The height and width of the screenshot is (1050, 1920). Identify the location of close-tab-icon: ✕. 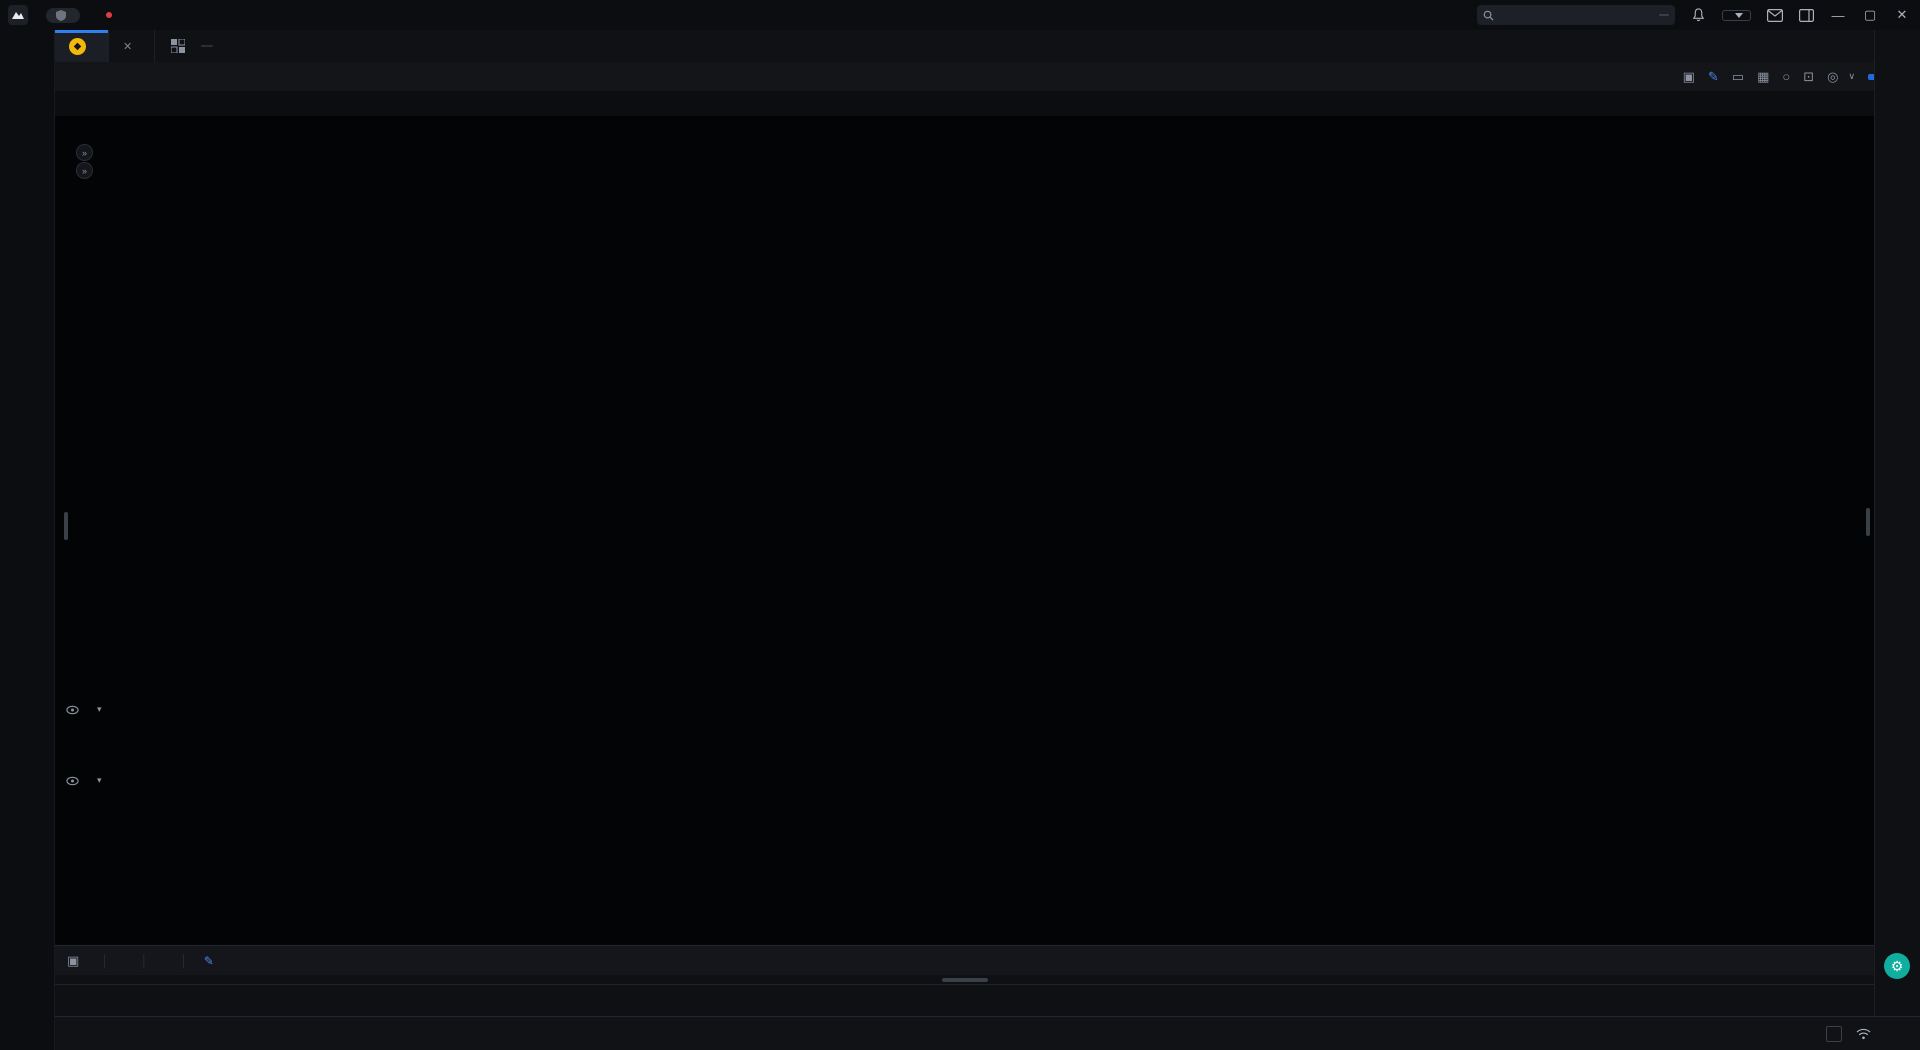
(128, 46).